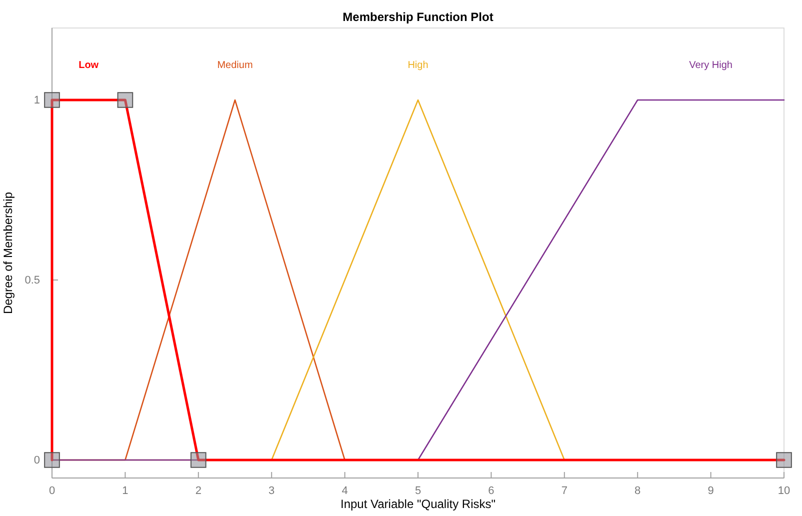  Describe the element at coordinates (784, 490) in the screenshot. I see `x-tick-label: 10` at that location.